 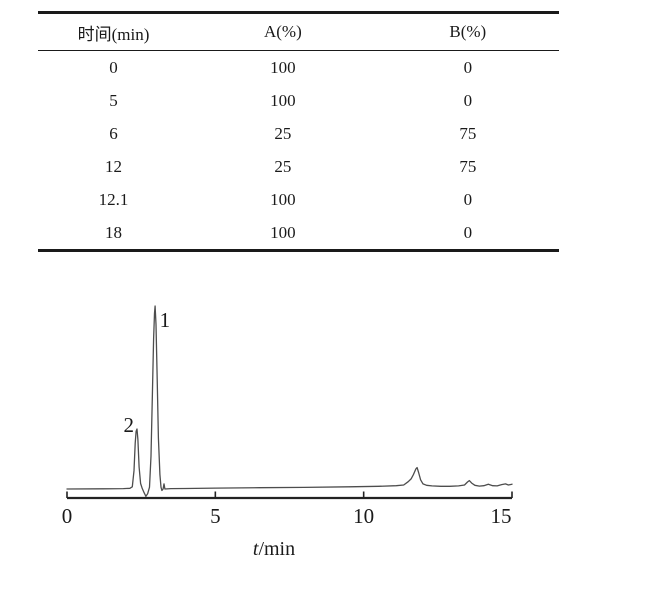 What do you see at coordinates (363, 516) in the screenshot?
I see `x-tick-label: 10` at bounding box center [363, 516].